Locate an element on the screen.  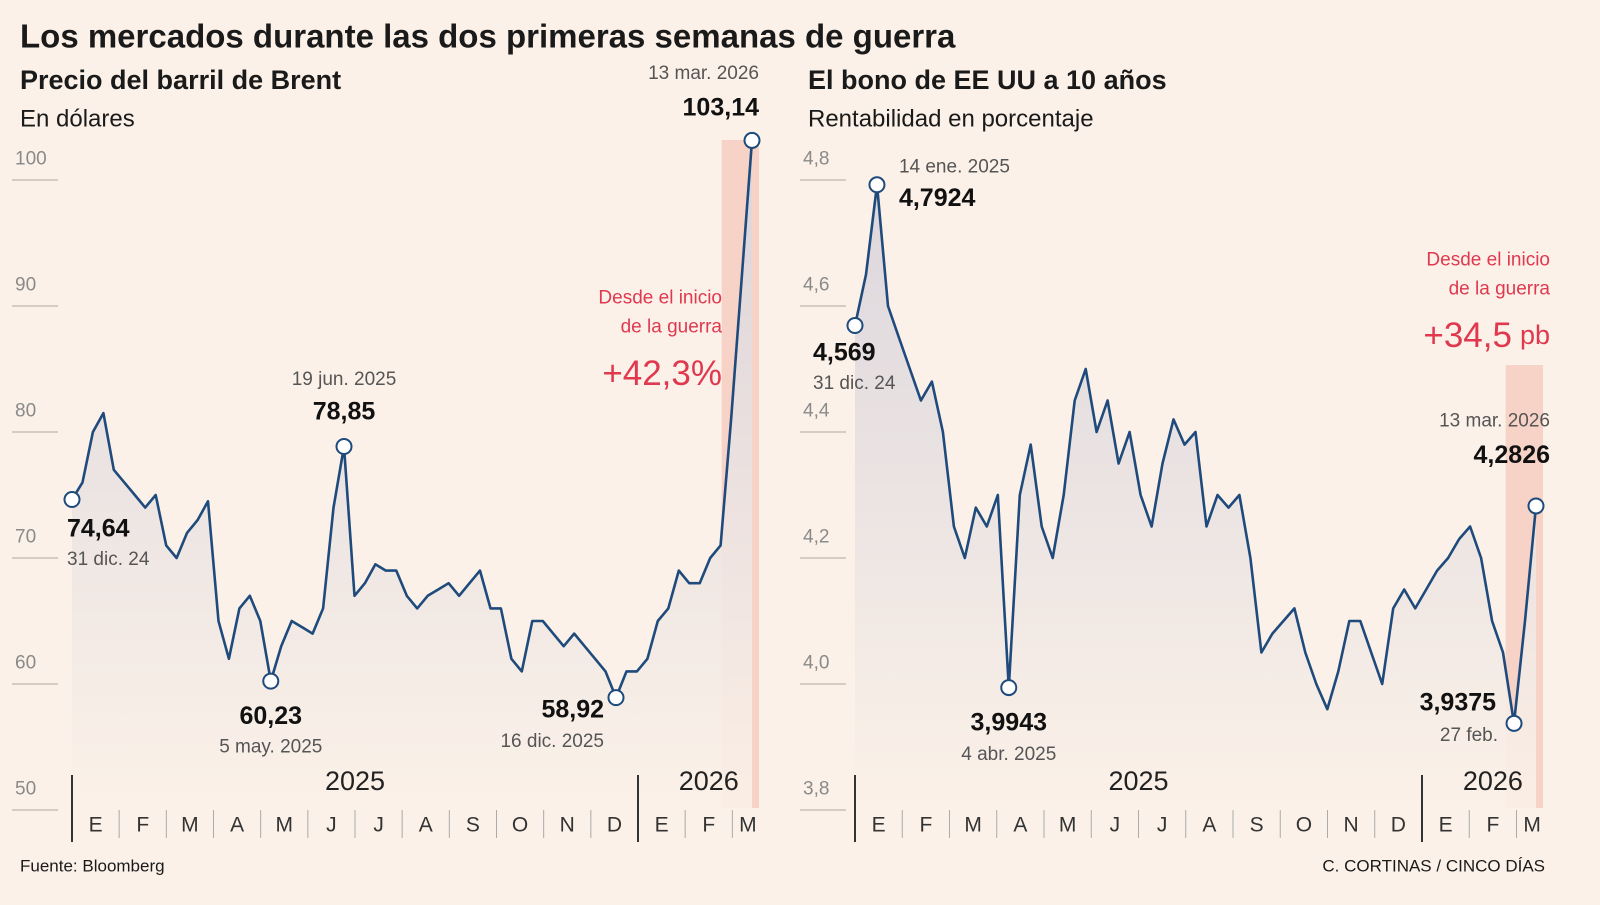
annotation-value: 4,569 is located at coordinates (844, 353).